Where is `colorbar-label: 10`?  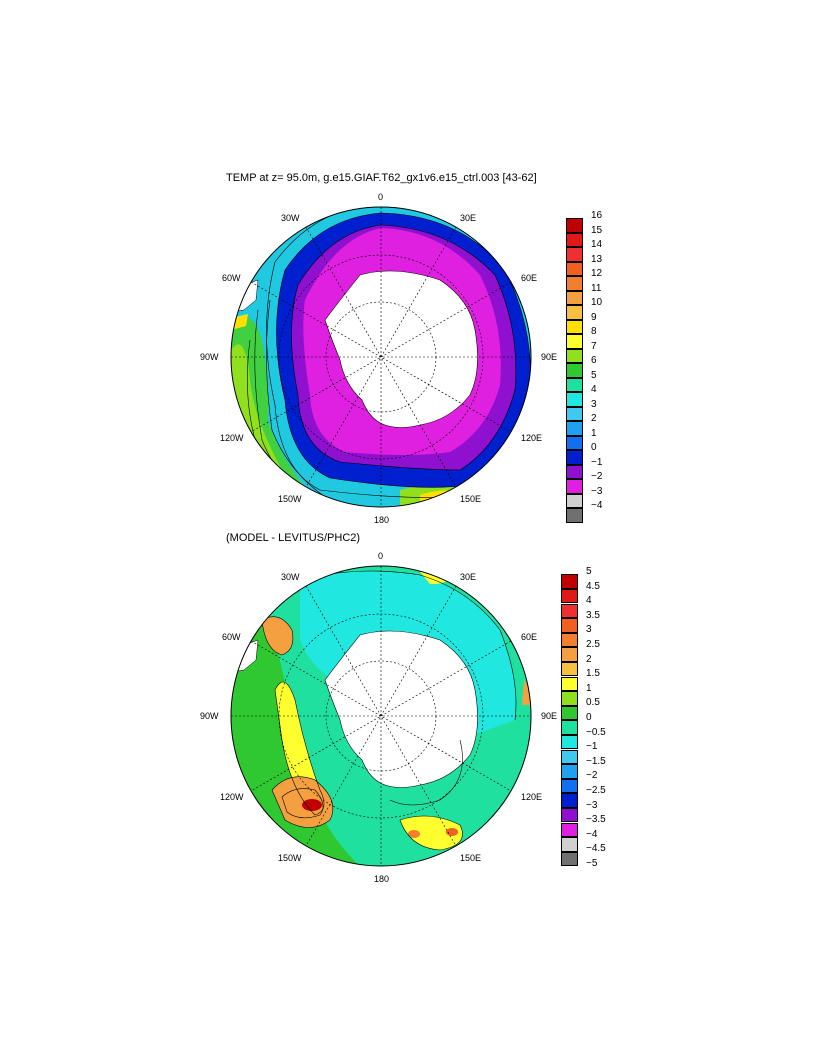 colorbar-label: 10 is located at coordinates (597, 302).